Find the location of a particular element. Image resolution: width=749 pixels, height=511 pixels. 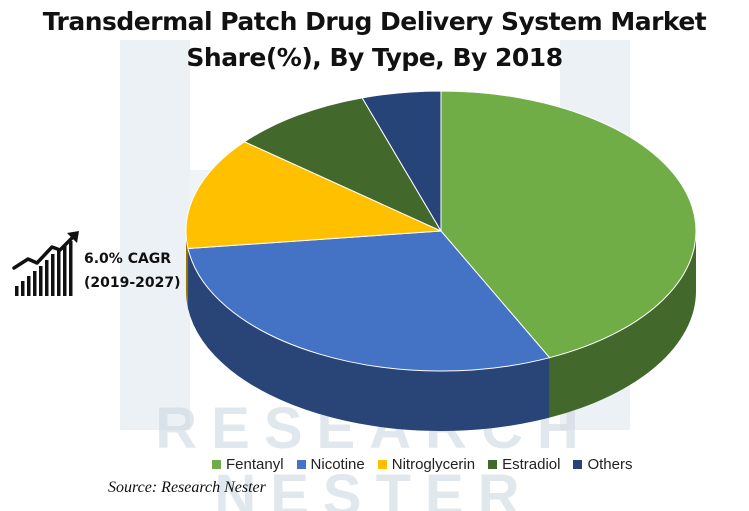

legend-label: Estradiol is located at coordinates (531, 464).